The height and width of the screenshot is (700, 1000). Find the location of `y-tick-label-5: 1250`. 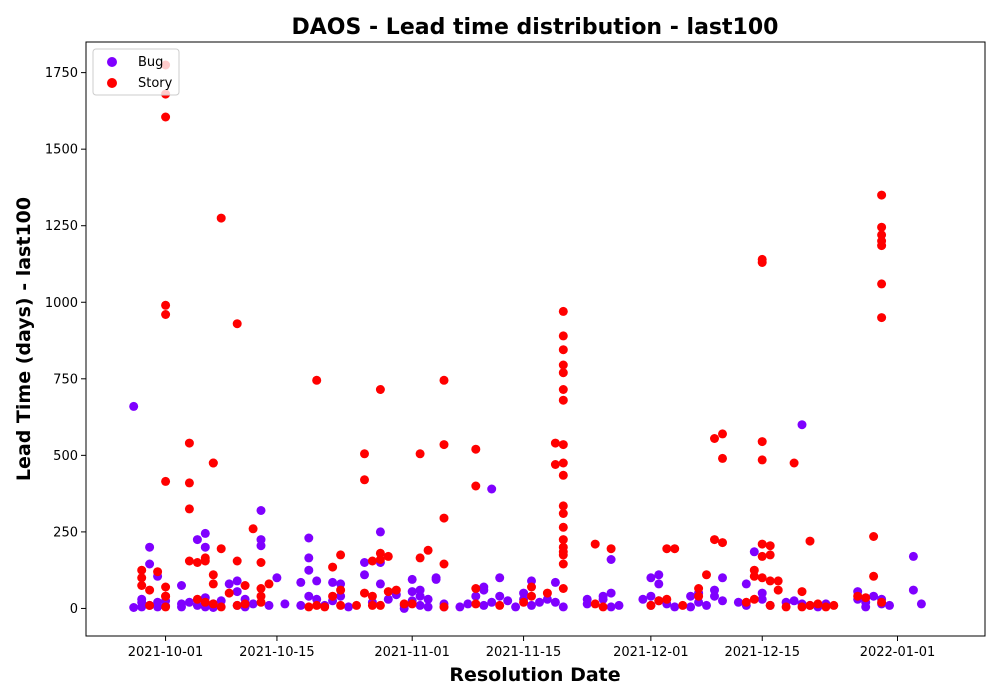

y-tick-label-5: 1250 is located at coordinates (61, 226).